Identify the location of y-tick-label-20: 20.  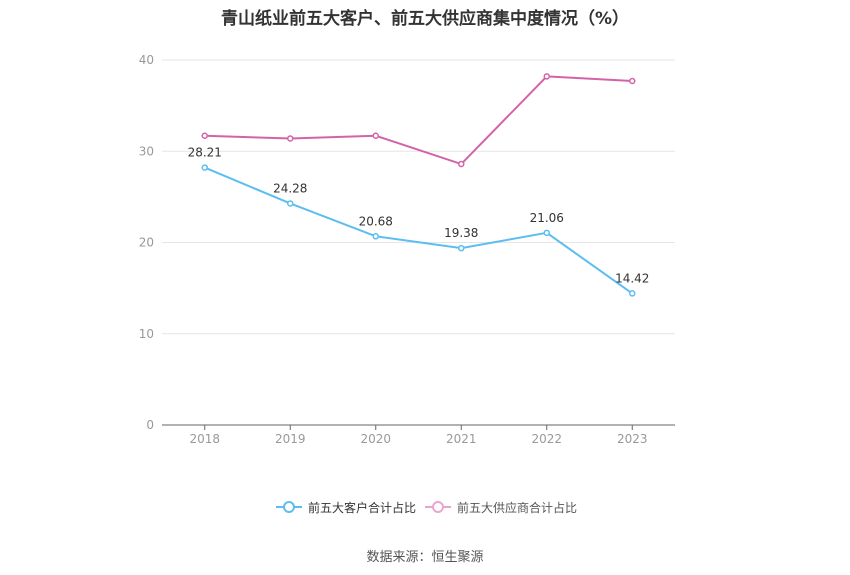
(146, 243).